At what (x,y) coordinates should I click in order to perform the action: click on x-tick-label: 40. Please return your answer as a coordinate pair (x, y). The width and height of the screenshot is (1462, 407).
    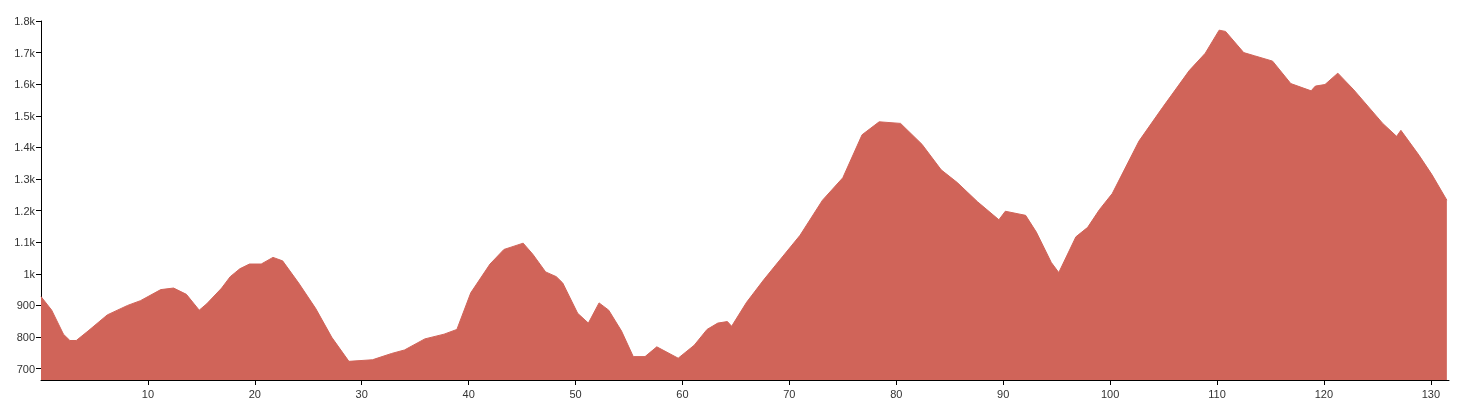
    Looking at the image, I should click on (468, 393).